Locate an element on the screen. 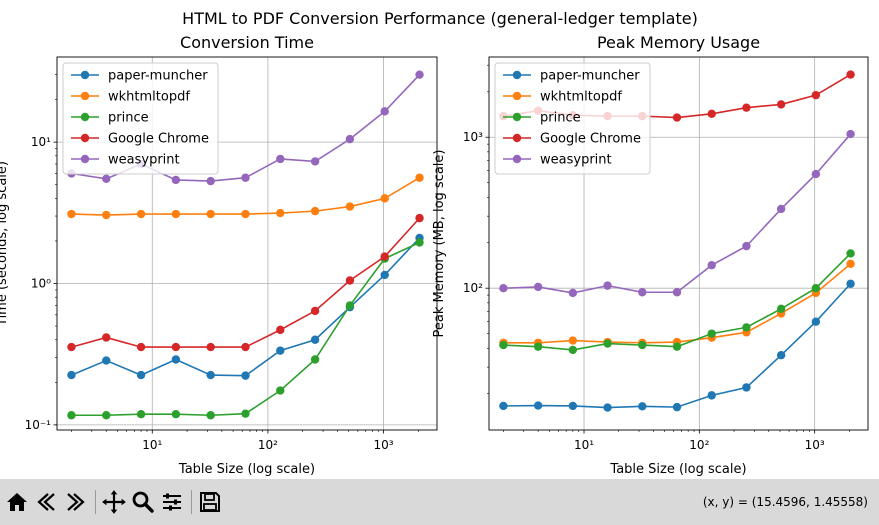 The image size is (879, 525). legend-box is located at coordinates (140, 118).